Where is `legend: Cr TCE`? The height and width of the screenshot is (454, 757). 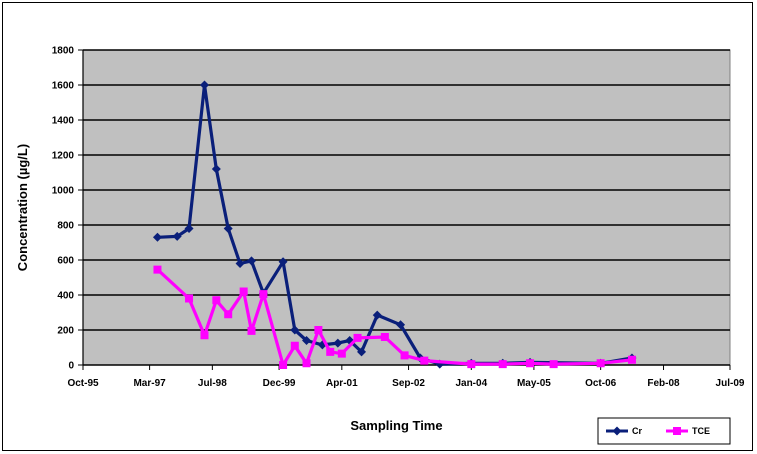
legend: Cr TCE is located at coordinates (664, 431).